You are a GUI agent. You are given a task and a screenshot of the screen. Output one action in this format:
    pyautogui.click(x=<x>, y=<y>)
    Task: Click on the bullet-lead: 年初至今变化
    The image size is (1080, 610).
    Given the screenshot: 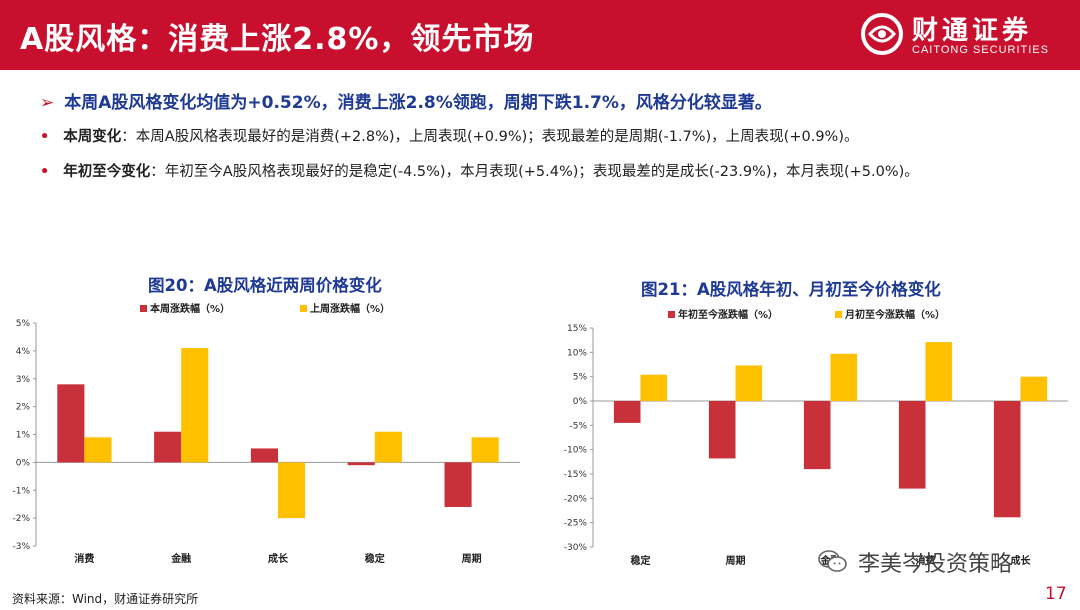 What is the action you would take?
    pyautogui.click(x=107, y=172)
    